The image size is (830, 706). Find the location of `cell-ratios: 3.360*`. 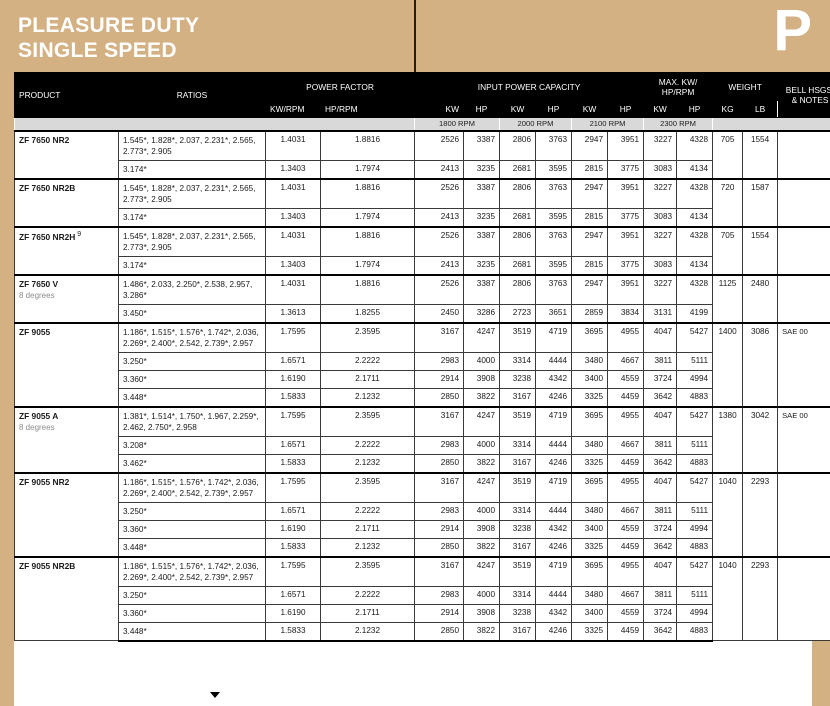

cell-ratios: 3.360* is located at coordinates (192, 613).